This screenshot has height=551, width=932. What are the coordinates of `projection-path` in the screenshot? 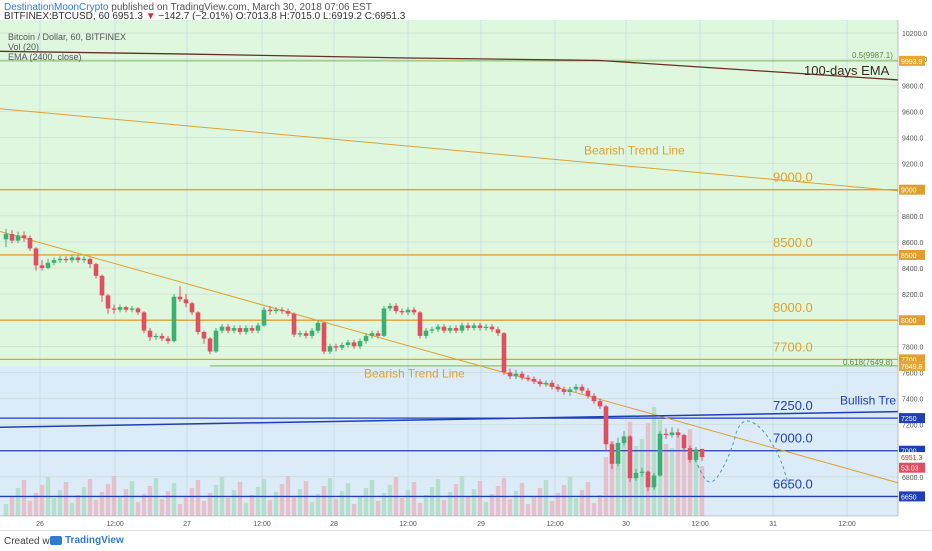 It's located at (742, 455).